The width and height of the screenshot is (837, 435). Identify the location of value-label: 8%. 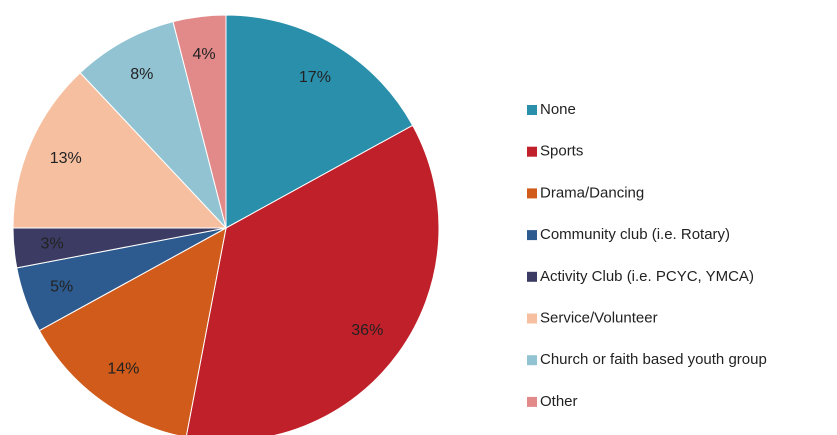
(141, 74).